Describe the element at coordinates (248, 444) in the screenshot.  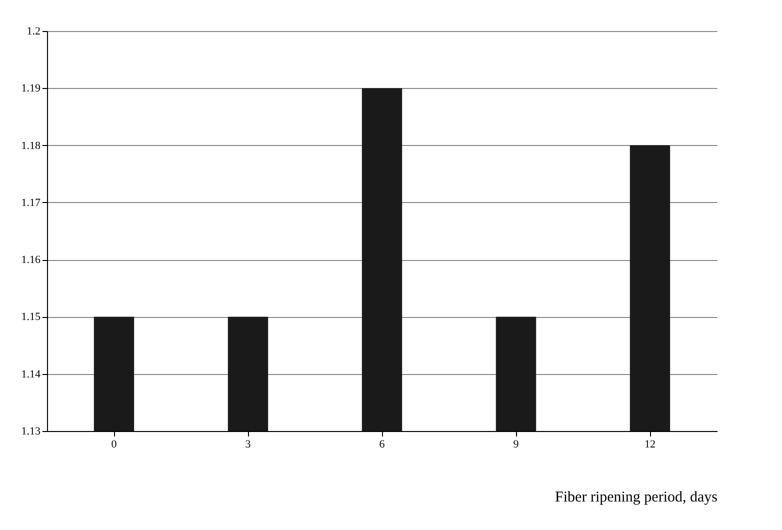
I see `x-tick-label: 3` at that location.